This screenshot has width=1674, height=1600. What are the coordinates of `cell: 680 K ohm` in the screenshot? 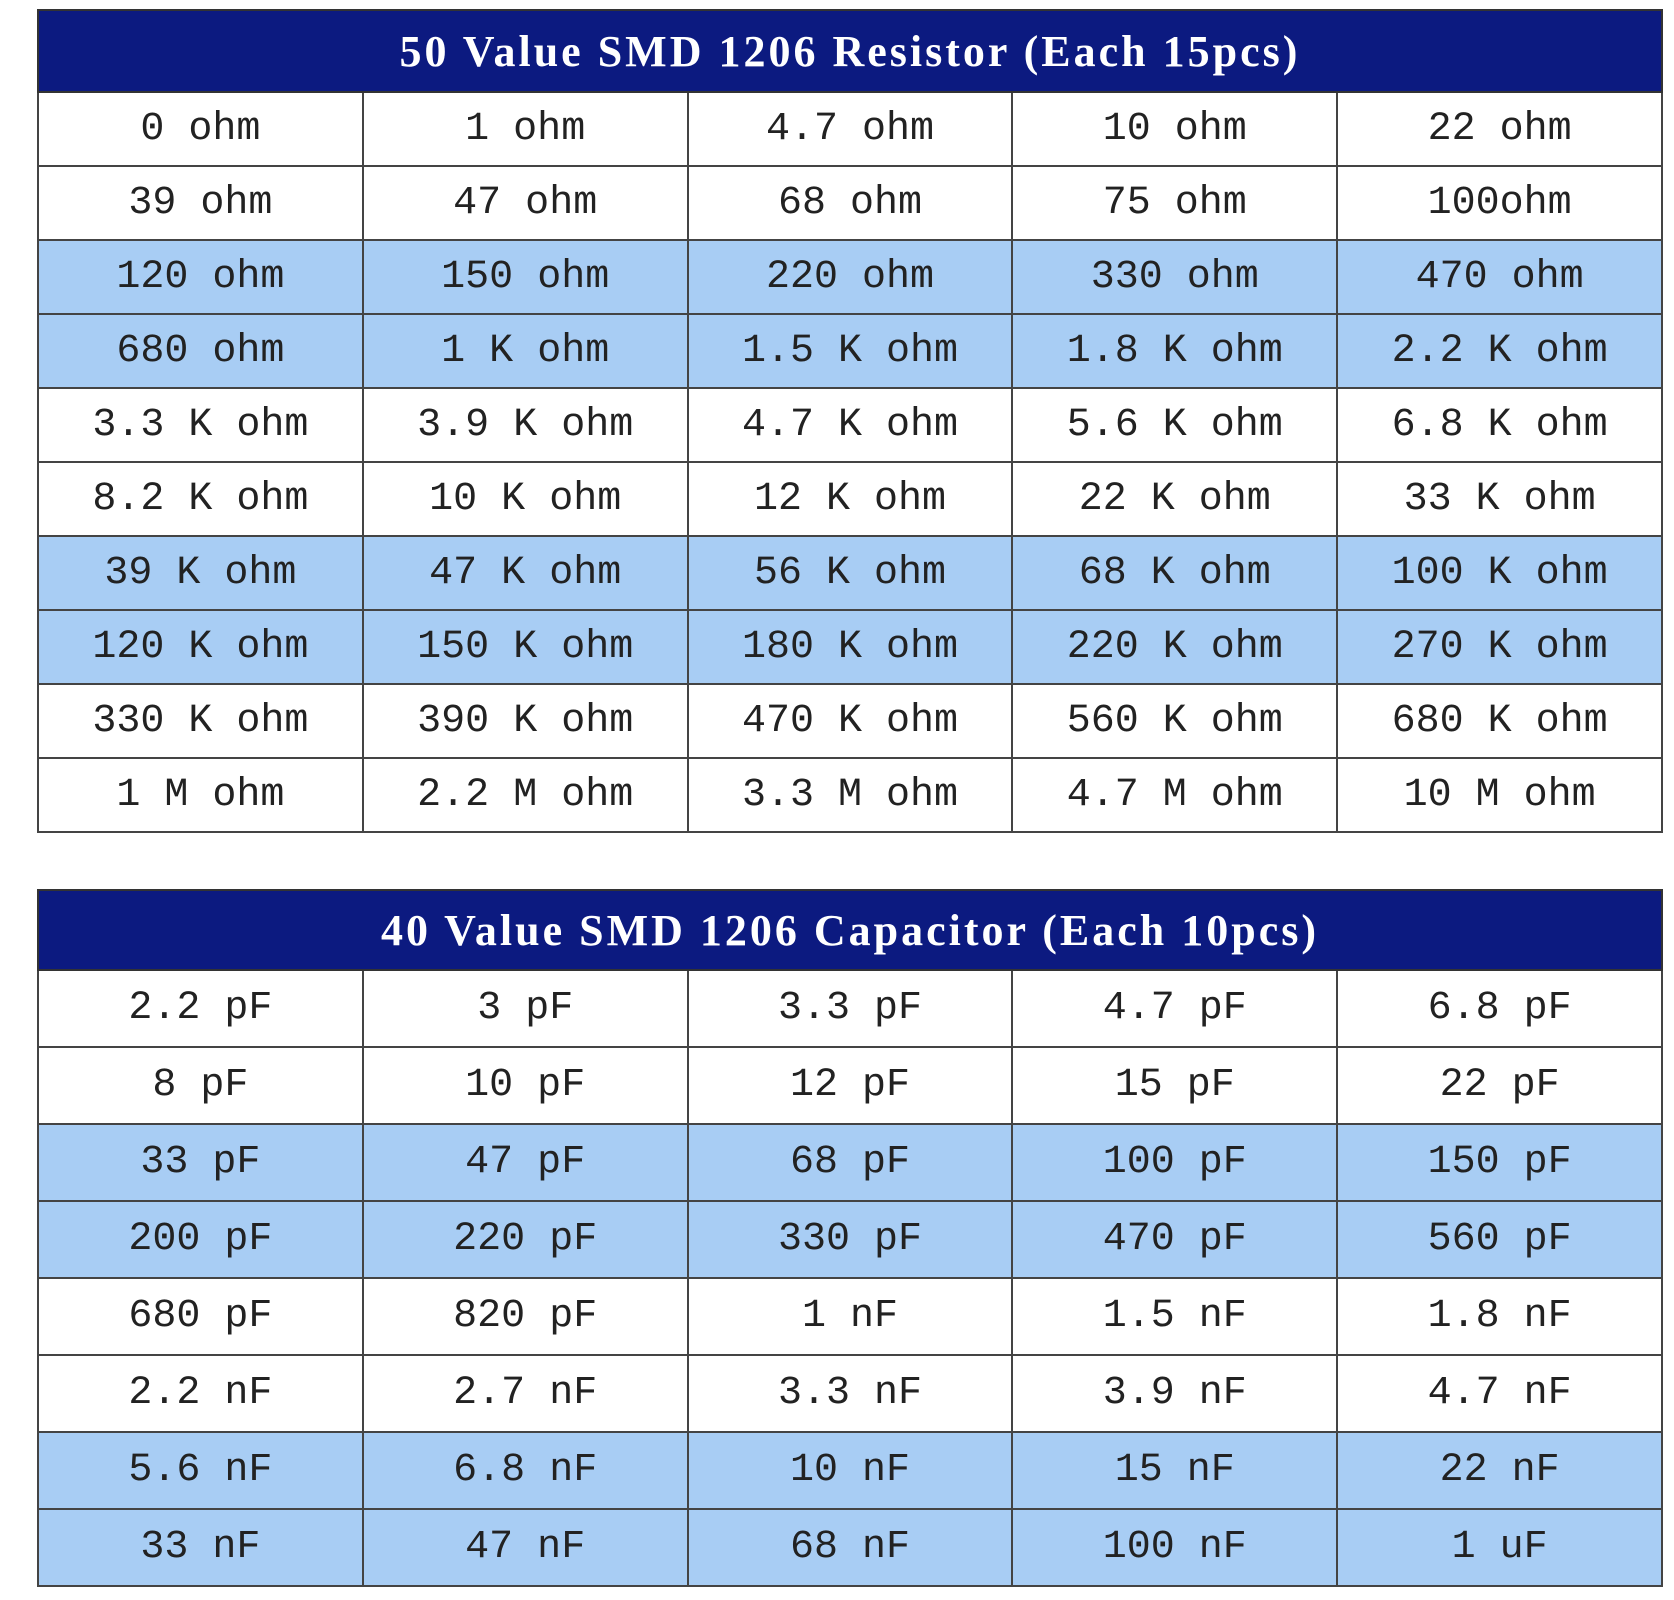 It's located at (1499, 721).